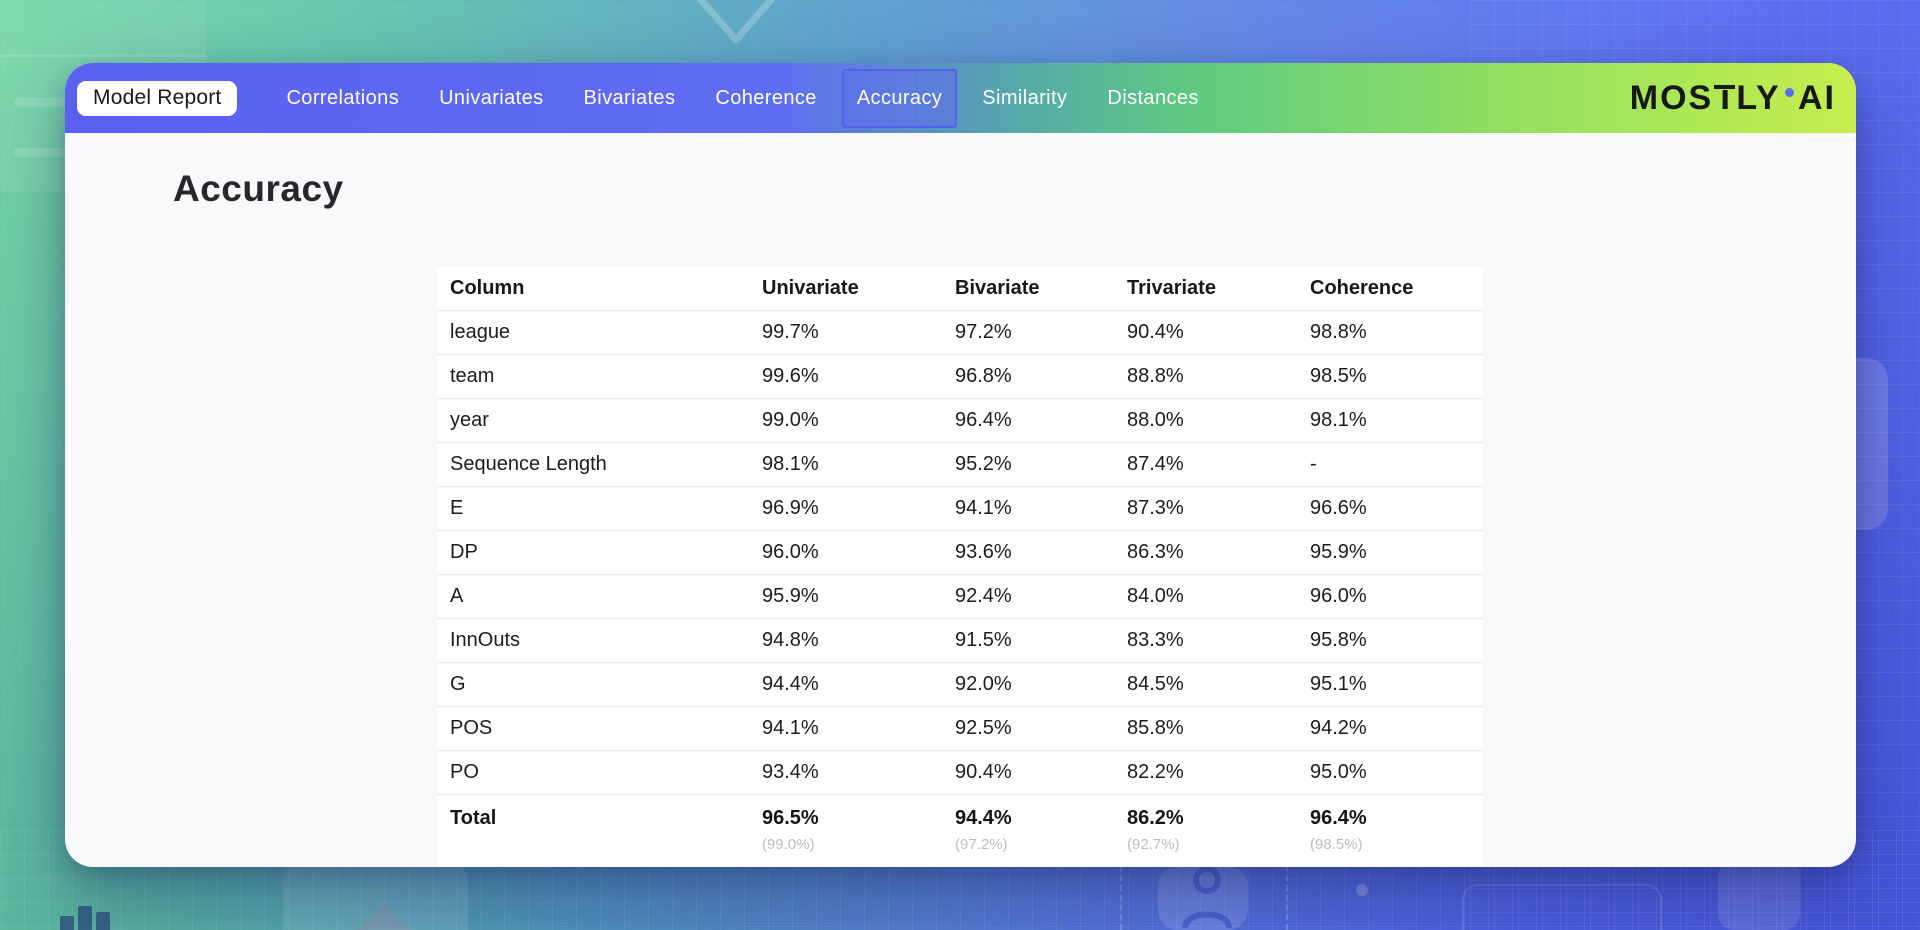 This screenshot has height=930, width=1920. I want to click on table-row: DP 96.0% 93.6% 86.3% 95.9%, so click(960, 552).